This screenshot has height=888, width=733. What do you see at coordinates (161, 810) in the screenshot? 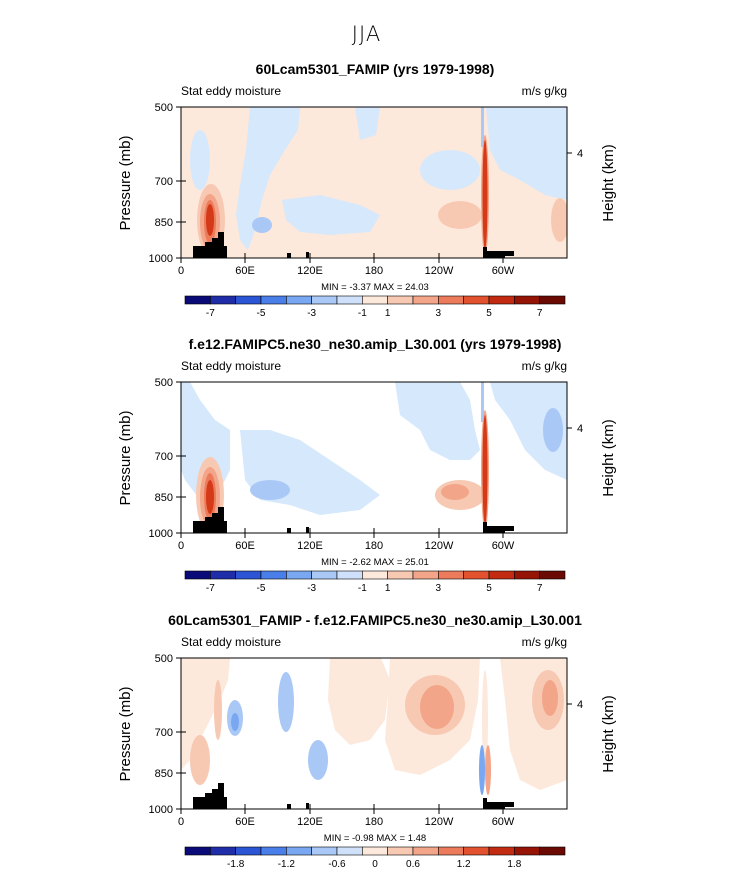
I see `y-tick-label: 1000` at bounding box center [161, 810].